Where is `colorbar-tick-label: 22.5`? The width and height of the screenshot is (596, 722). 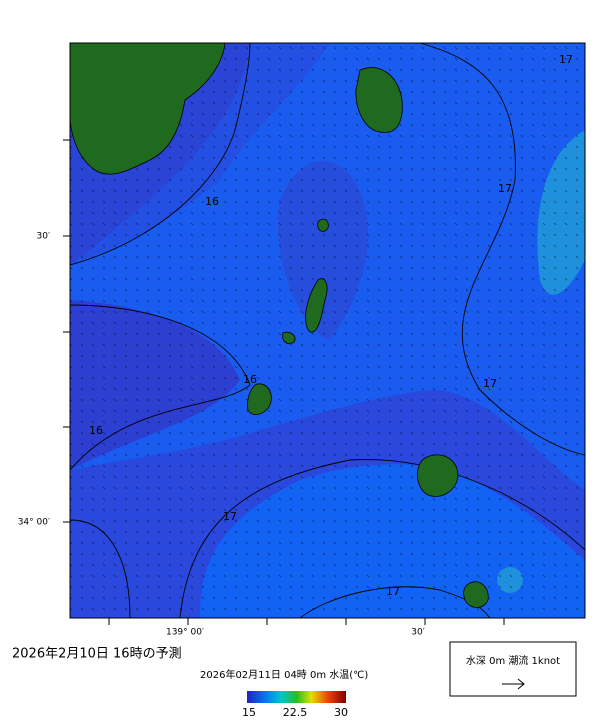 colorbar-tick-label: 22.5 is located at coordinates (295, 712).